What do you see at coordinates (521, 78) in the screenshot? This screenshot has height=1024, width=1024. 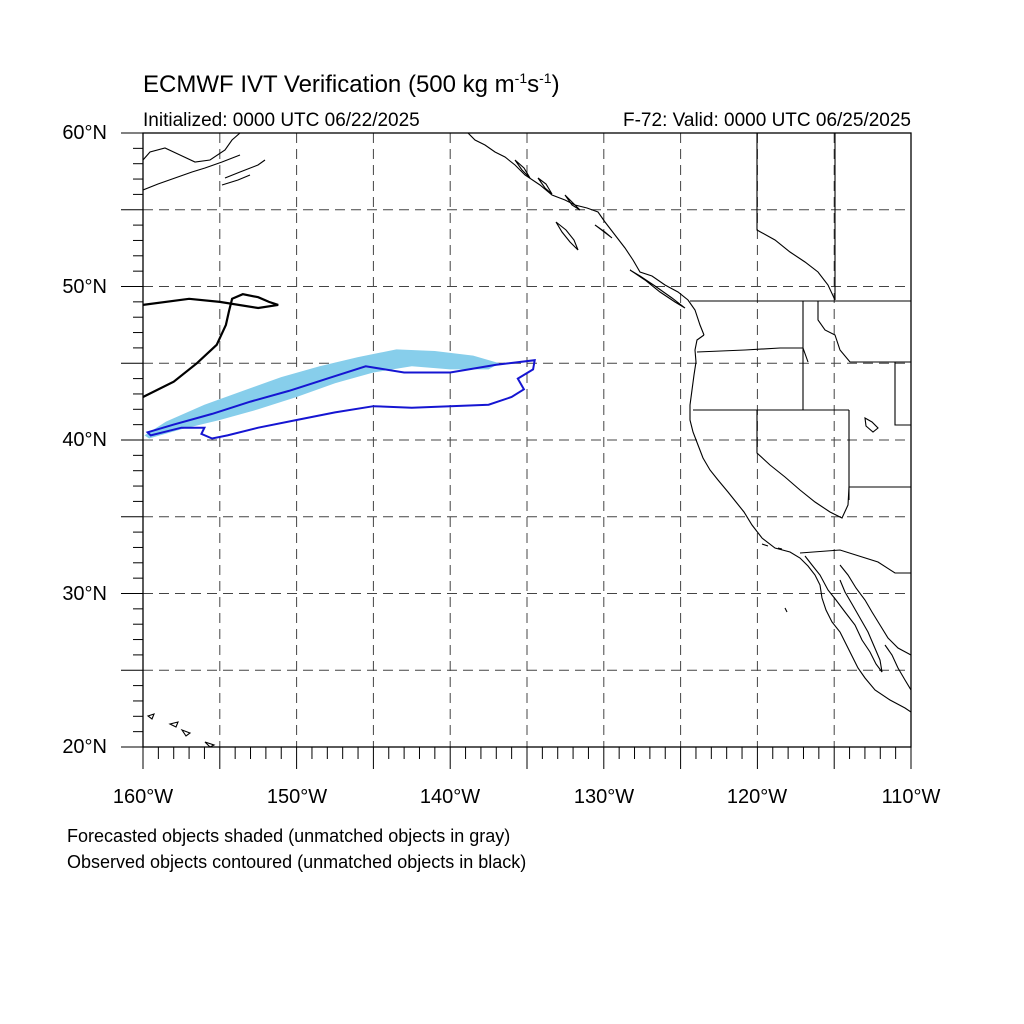 I see `title-exp-1: -1` at bounding box center [521, 78].